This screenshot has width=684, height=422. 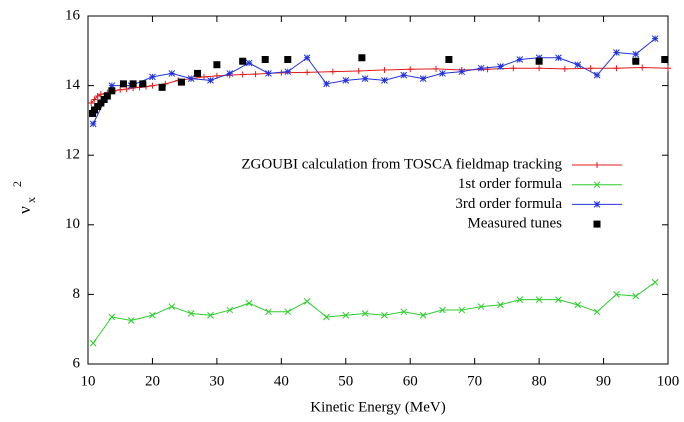 I want to click on y-label-main: ν, so click(x=24, y=210).